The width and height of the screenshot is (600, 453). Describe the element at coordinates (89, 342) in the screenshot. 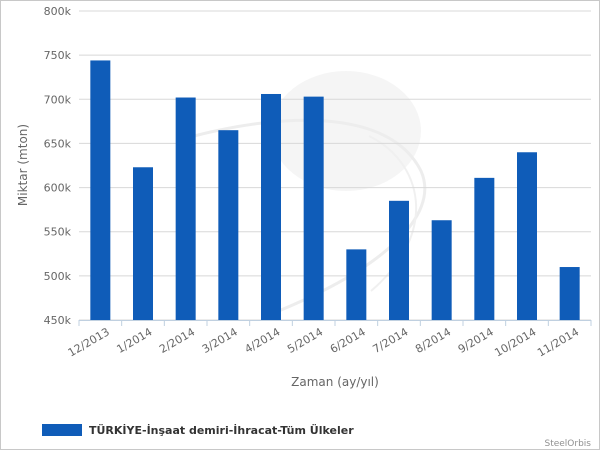

I see `x-tick-label: 12/2013` at that location.